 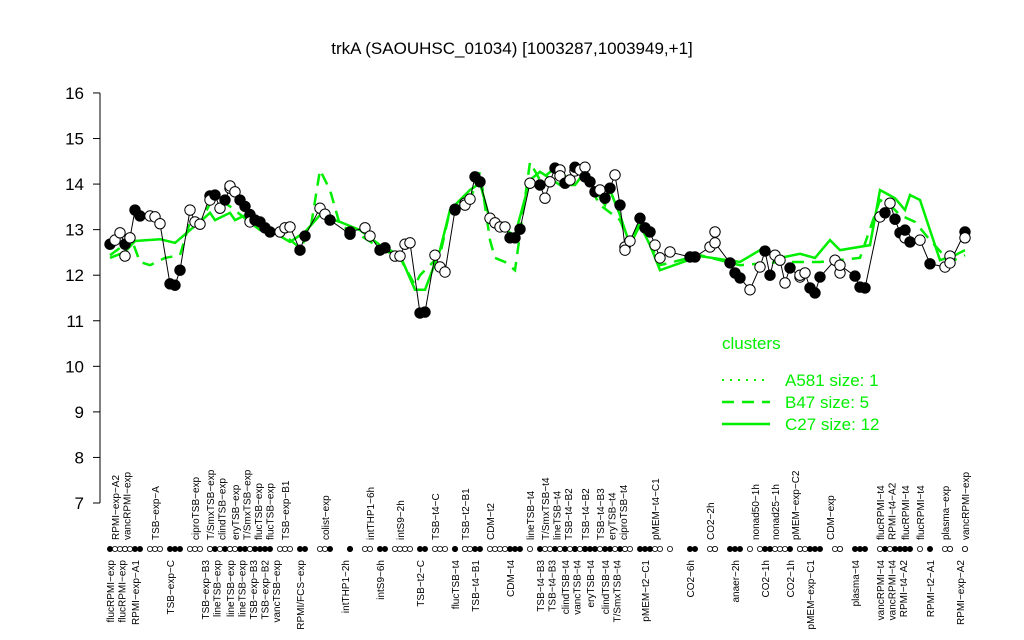 I want to click on x-tick-label-top: TSB−exp−B1, so click(x=286, y=510).